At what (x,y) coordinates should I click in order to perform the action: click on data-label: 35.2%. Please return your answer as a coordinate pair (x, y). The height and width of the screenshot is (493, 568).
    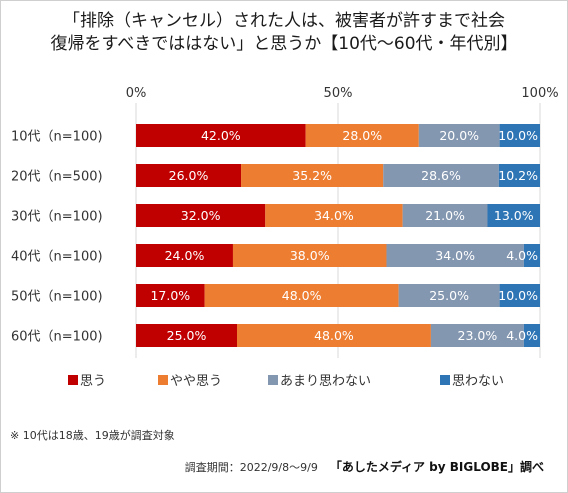
    Looking at the image, I should click on (312, 175).